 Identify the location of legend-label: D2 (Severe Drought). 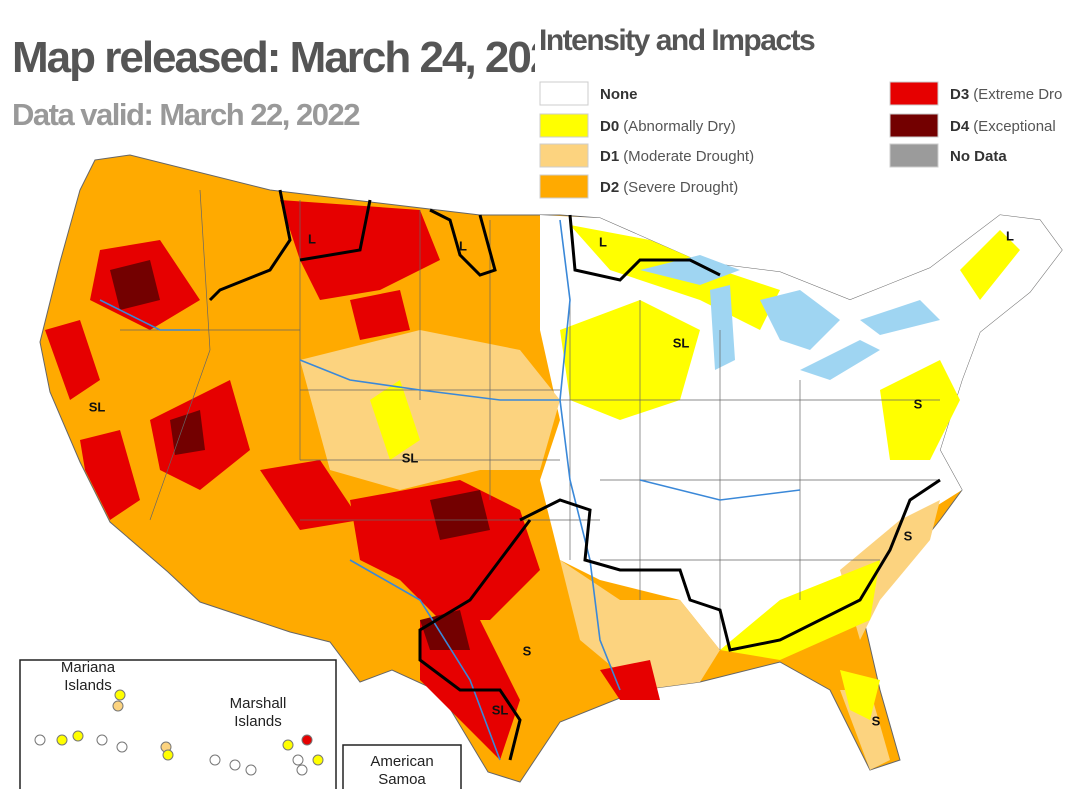
(669, 187).